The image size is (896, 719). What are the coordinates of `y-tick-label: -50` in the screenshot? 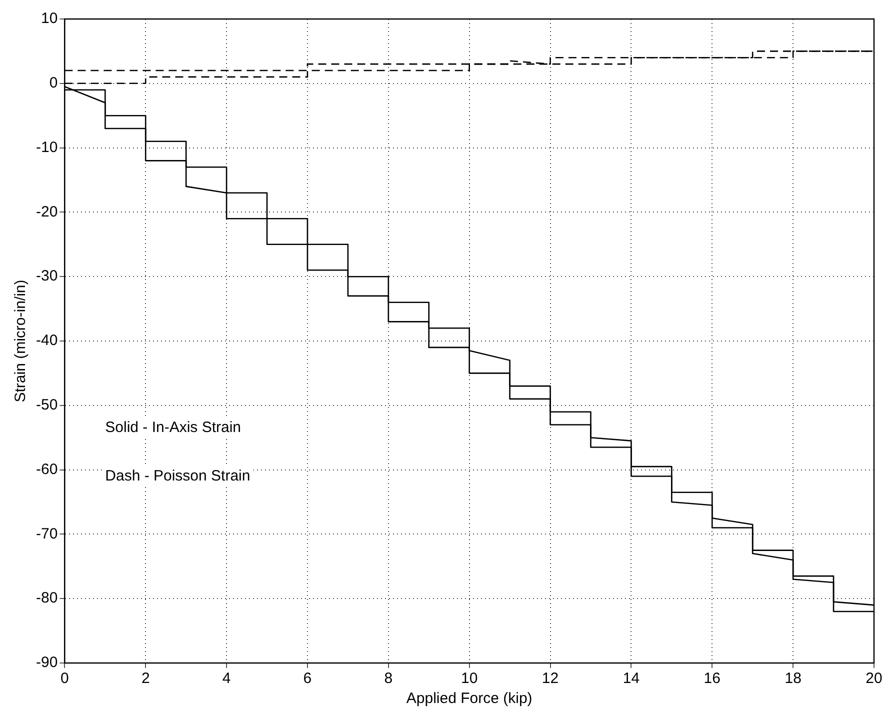 It's located at (47, 405).